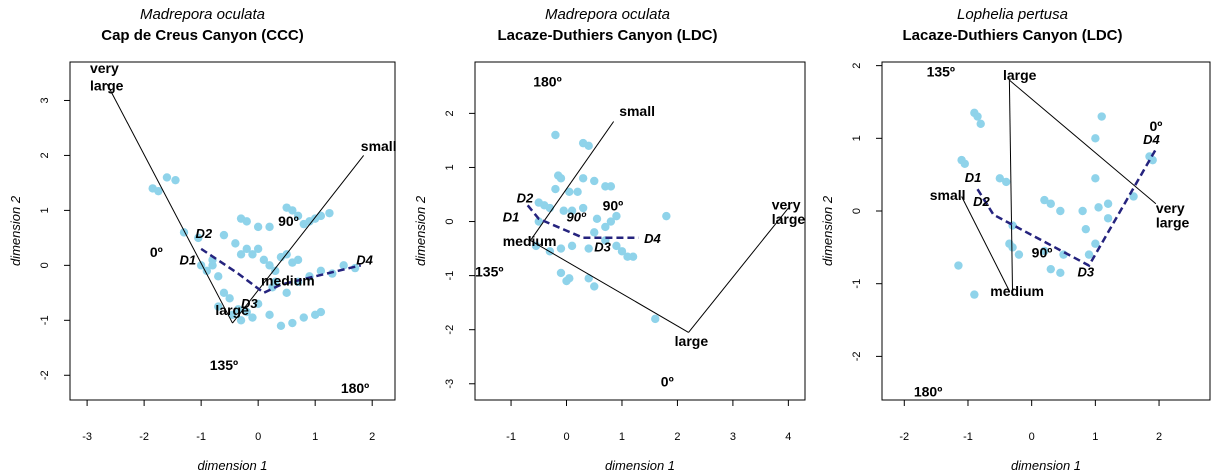 Image resolution: width=1215 pixels, height=475 pixels. What do you see at coordinates (224, 365) in the screenshot?
I see `point-label: 135º` at bounding box center [224, 365].